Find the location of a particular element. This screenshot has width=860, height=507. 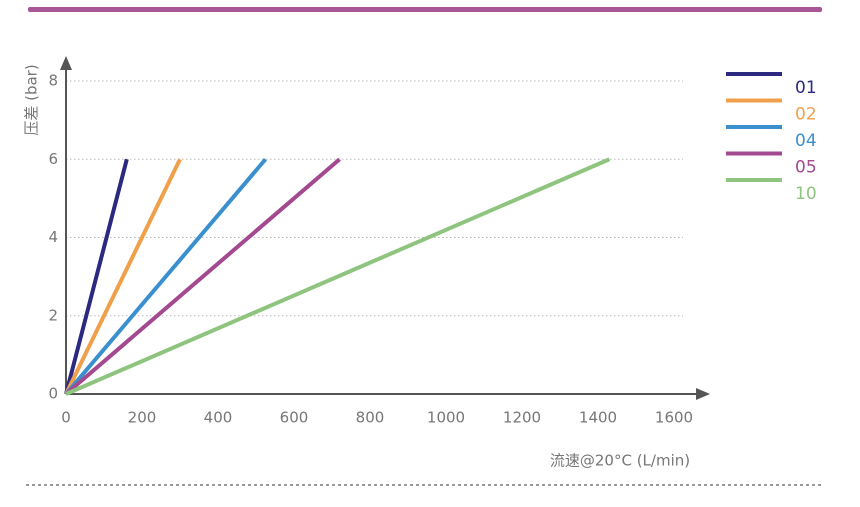

y-tick-label: 4 is located at coordinates (53, 237).